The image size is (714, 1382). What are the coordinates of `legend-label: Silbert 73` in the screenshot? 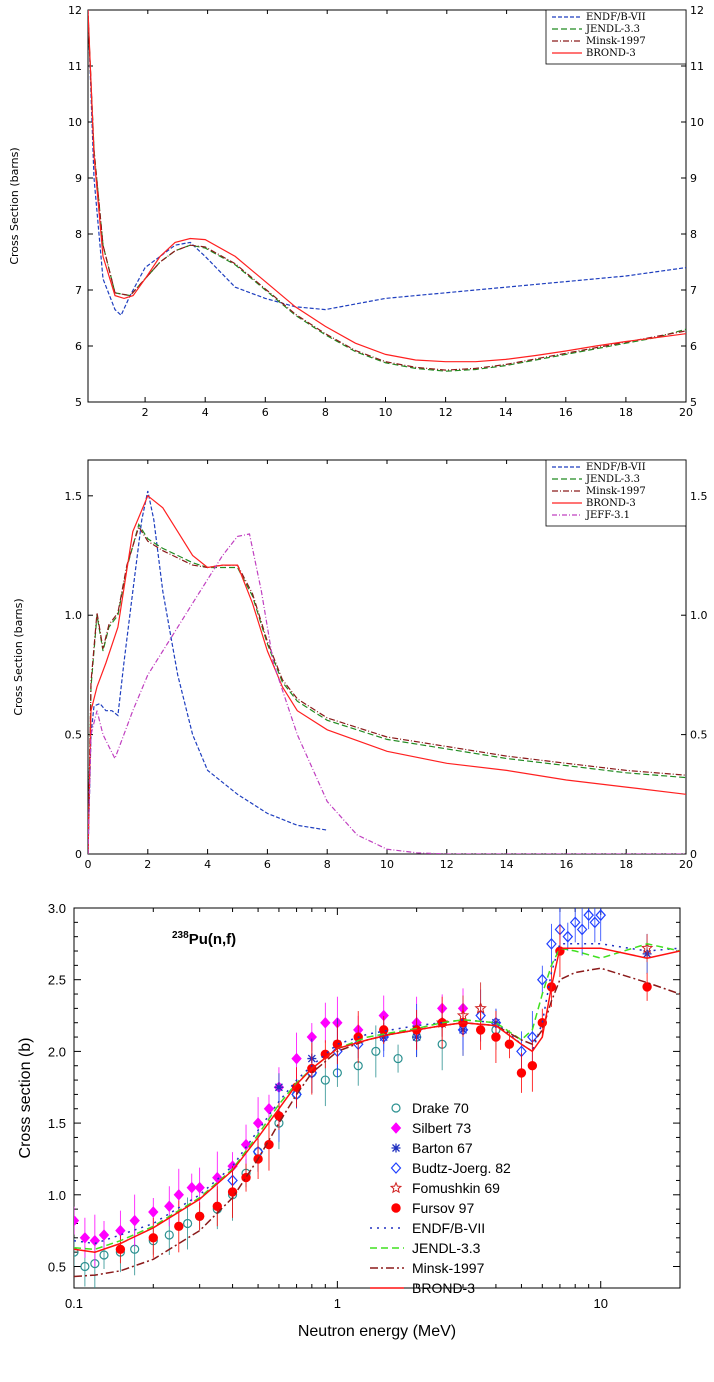 It's located at (441, 1128).